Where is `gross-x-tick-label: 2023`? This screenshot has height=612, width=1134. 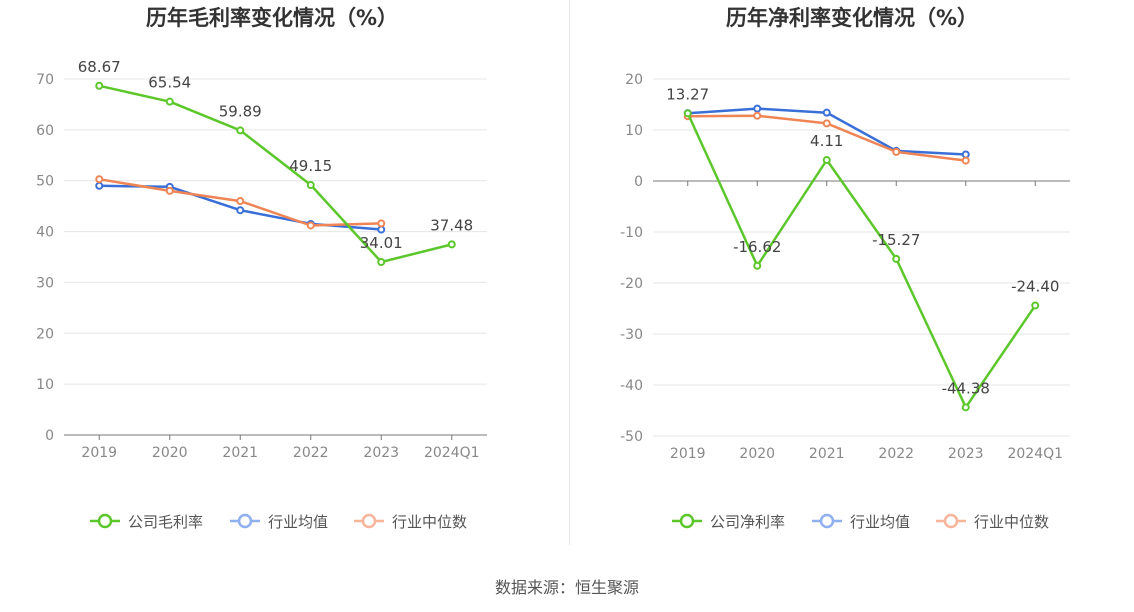 gross-x-tick-label: 2023 is located at coordinates (381, 453).